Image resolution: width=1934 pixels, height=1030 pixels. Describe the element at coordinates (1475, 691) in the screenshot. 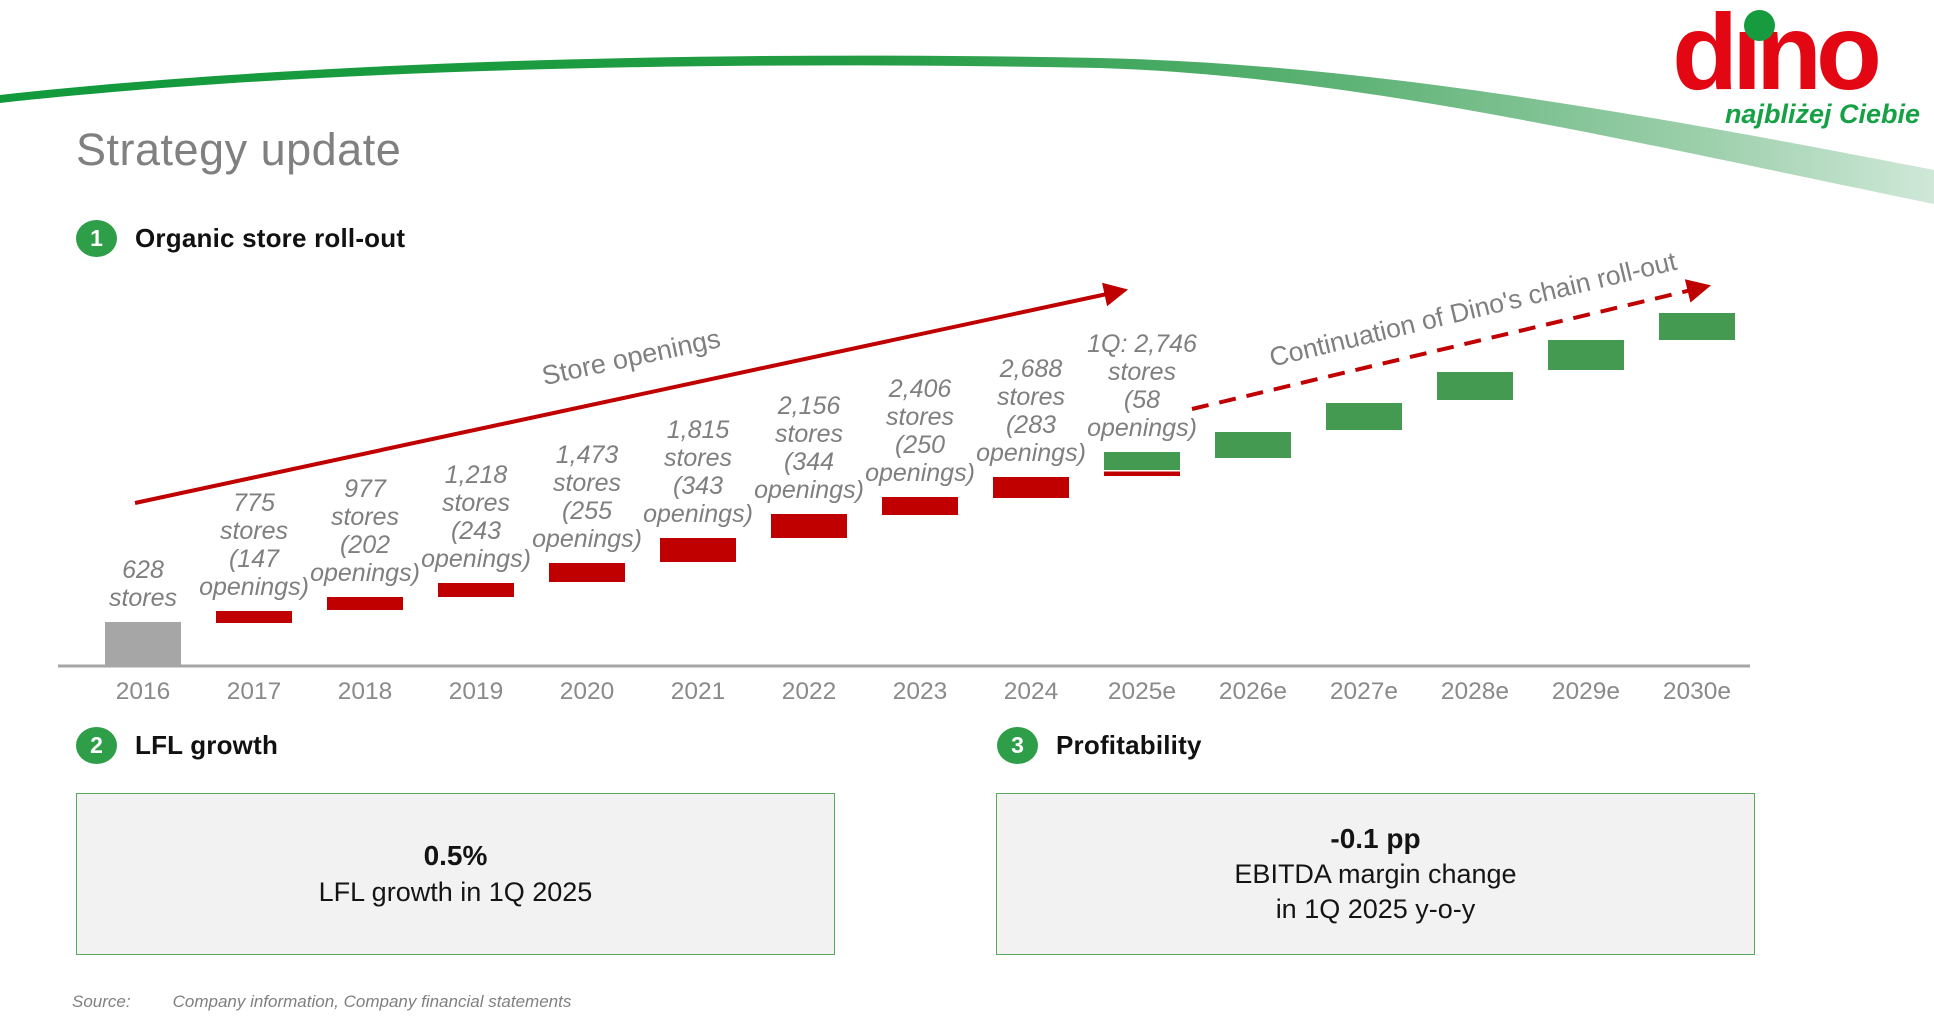

I see `x-axis-label-2028e: 2028e` at that location.